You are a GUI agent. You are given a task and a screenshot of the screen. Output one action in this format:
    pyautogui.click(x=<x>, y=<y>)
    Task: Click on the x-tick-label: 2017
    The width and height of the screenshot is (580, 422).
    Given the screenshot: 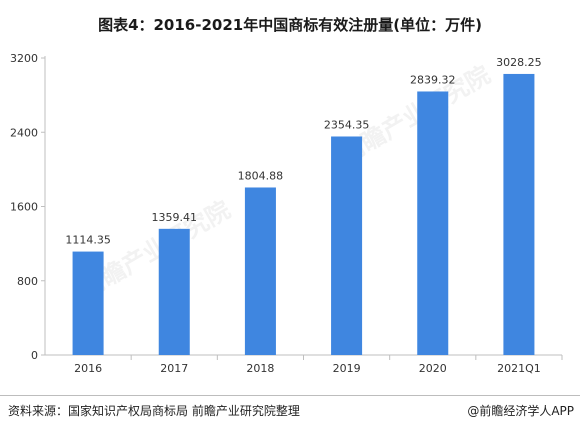 What is the action you would take?
    pyautogui.click(x=174, y=368)
    